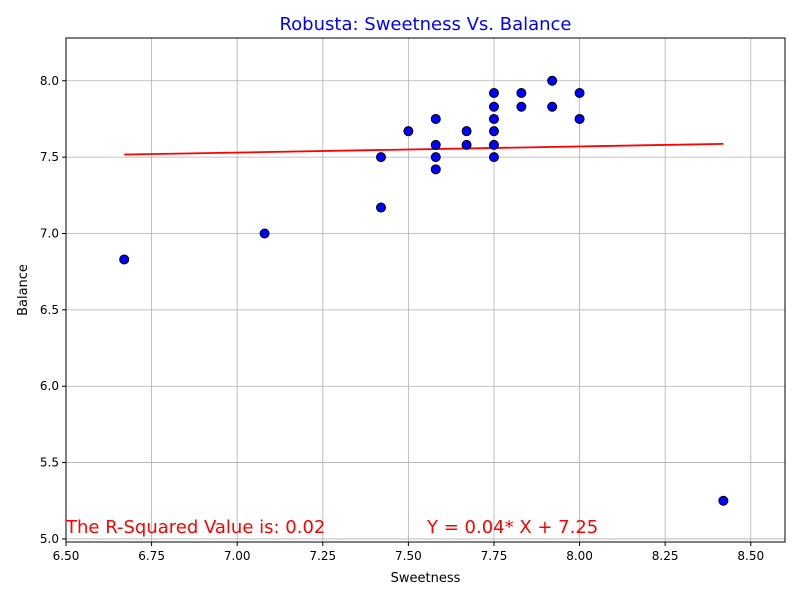  Describe the element at coordinates (49, 81) in the screenshot. I see `y-tick-label: 8.0` at that location.